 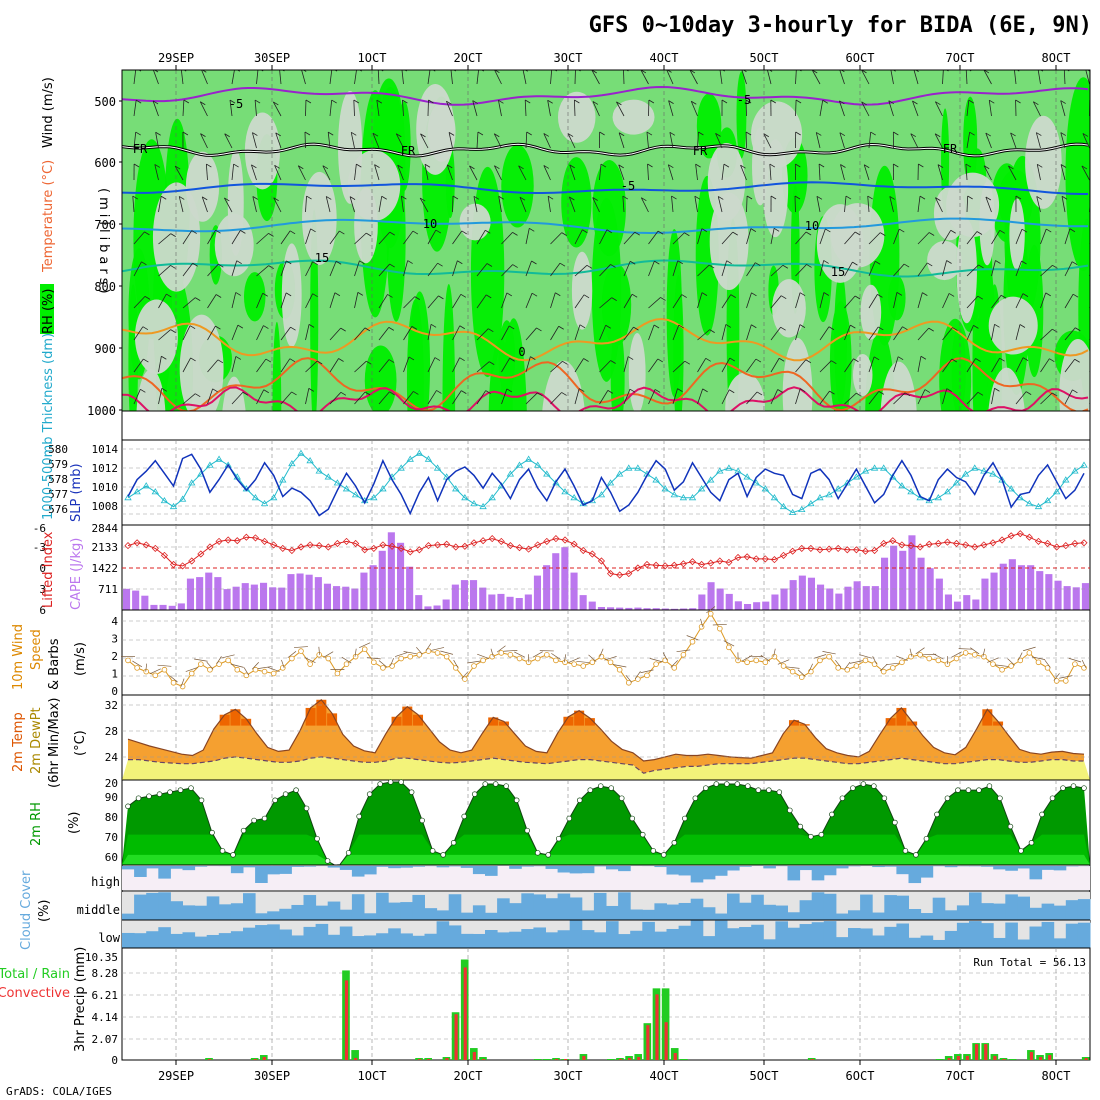 What do you see at coordinates (547, 1059) in the screenshot?
I see `precip-total-bar` at bounding box center [547, 1059].